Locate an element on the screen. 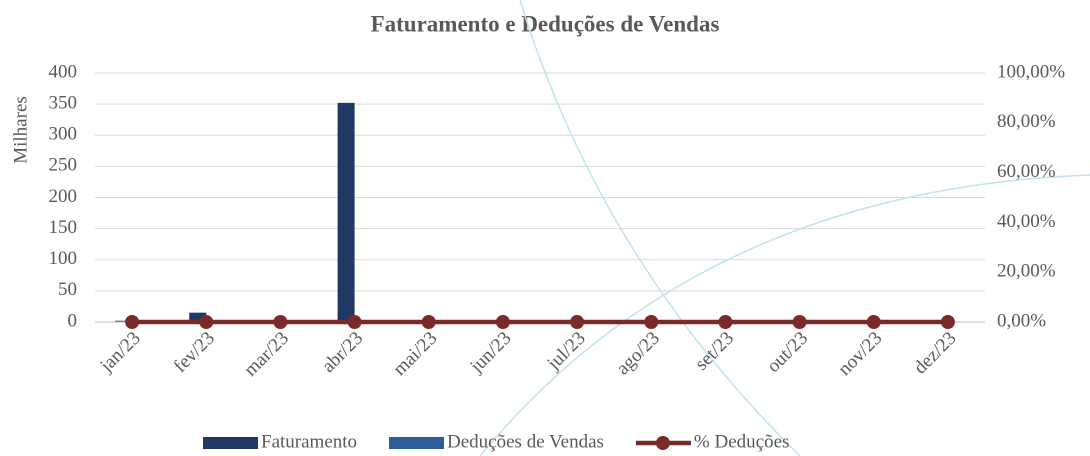 This screenshot has width=1090, height=456. y-tick-label: 150 is located at coordinates (63, 227).